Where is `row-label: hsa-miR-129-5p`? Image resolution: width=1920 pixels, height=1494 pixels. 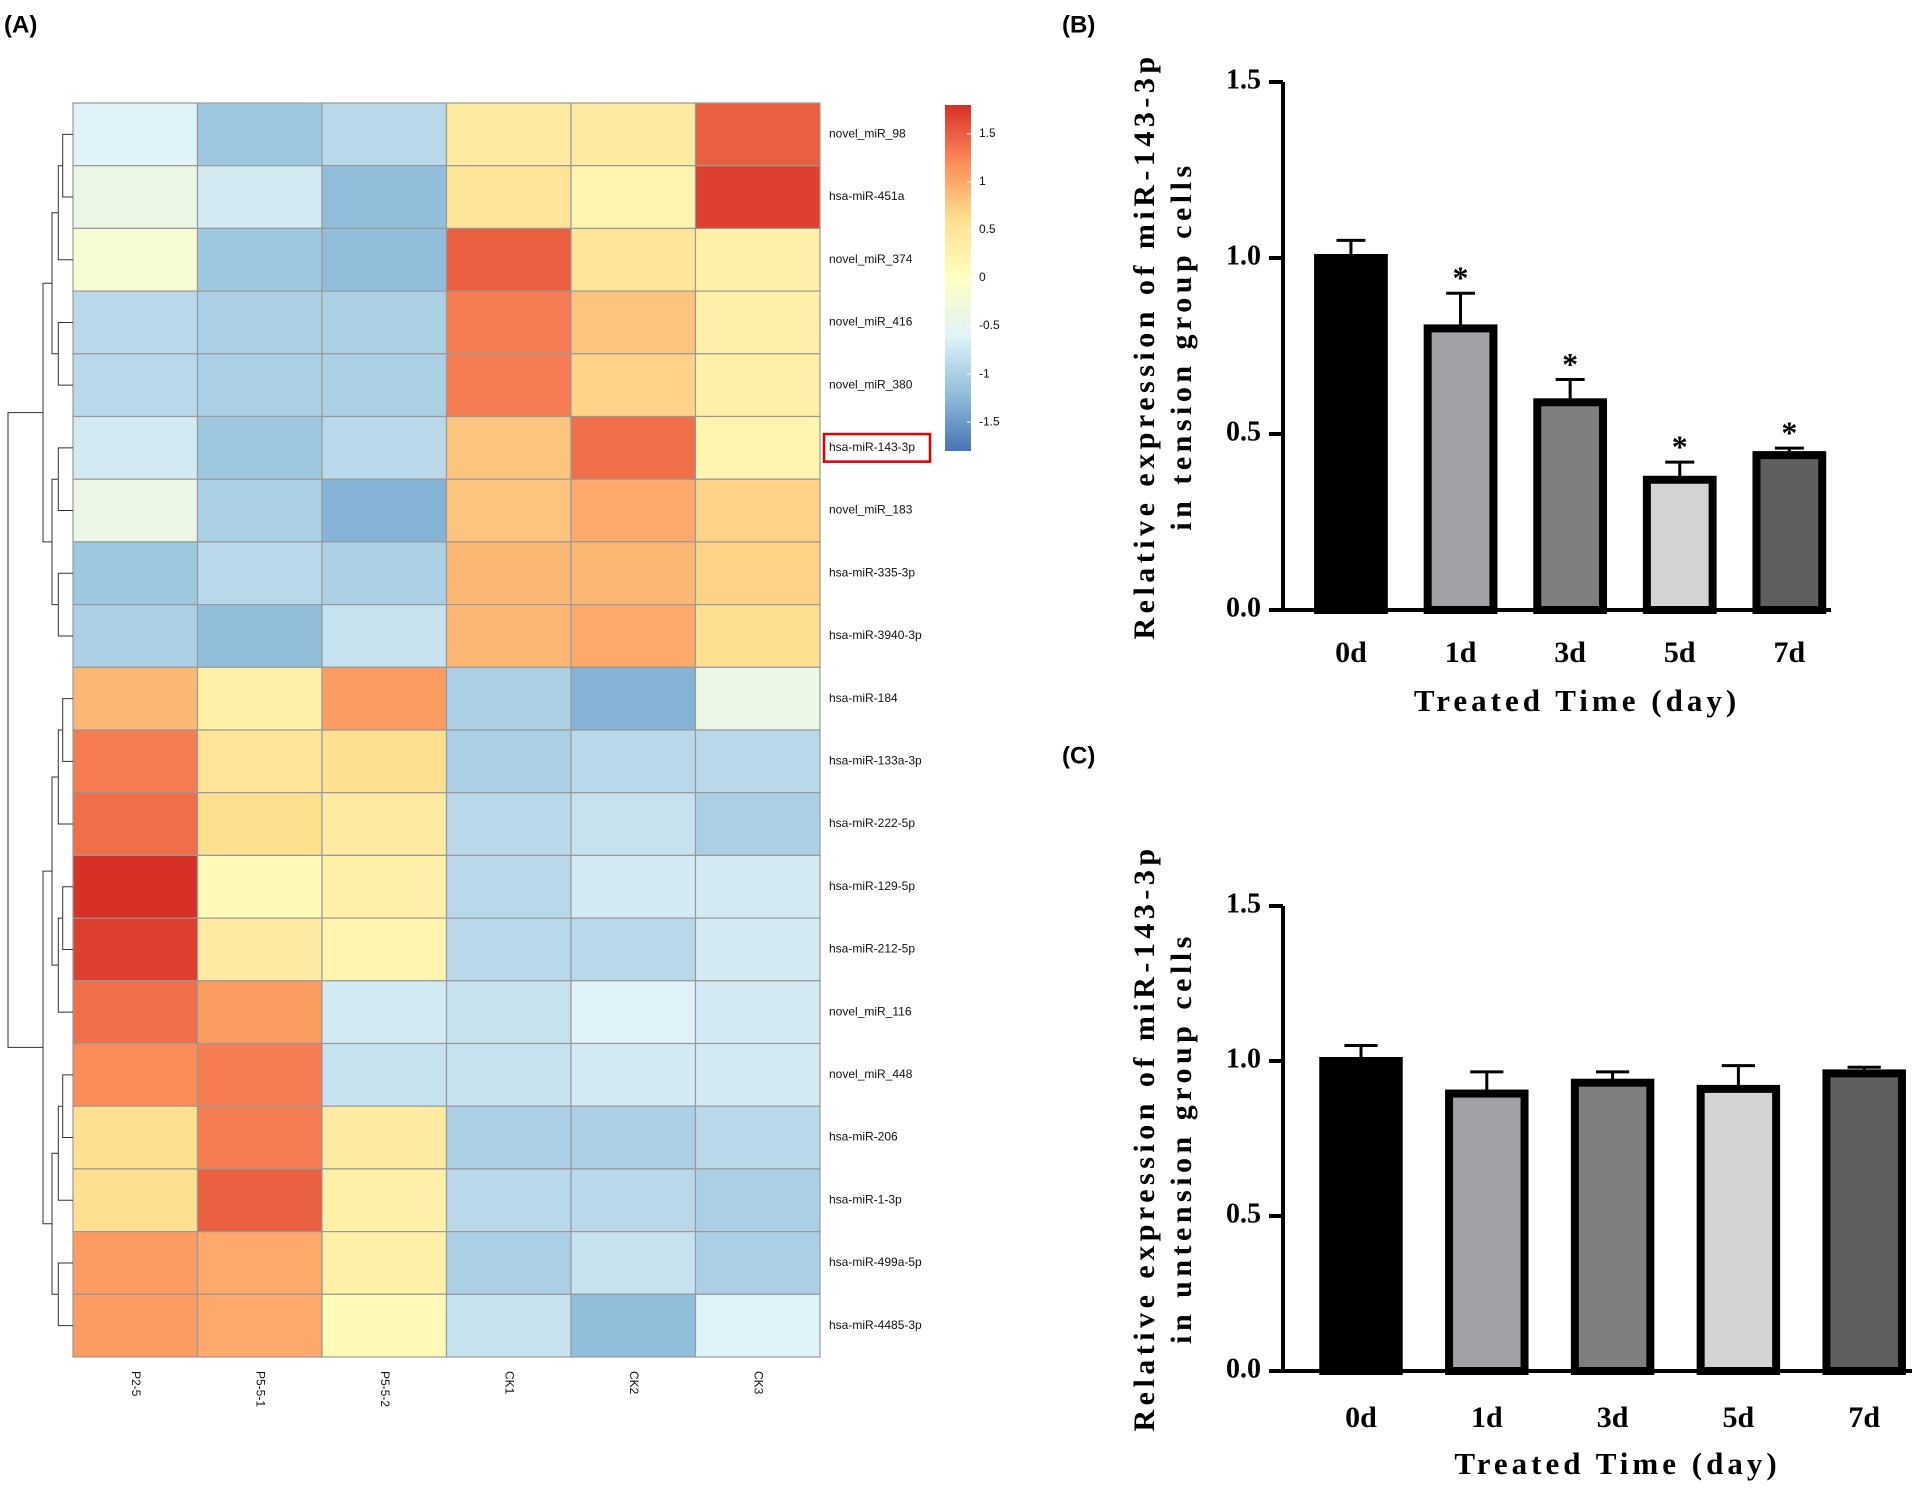 row-label: hsa-miR-129-5p is located at coordinates (872, 886).